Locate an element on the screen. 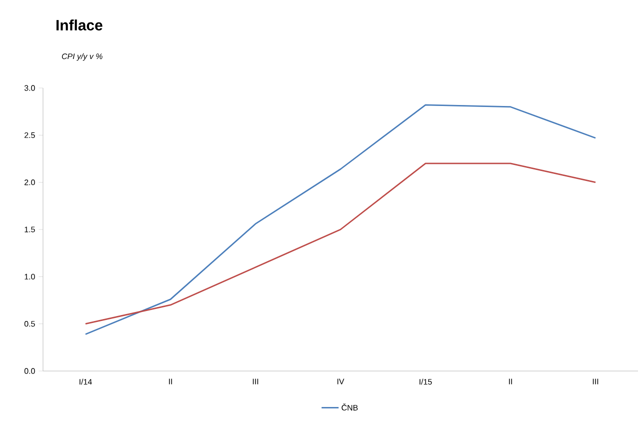 Image resolution: width=643 pixels, height=421 pixels. chart-title: Inflace is located at coordinates (79, 25).